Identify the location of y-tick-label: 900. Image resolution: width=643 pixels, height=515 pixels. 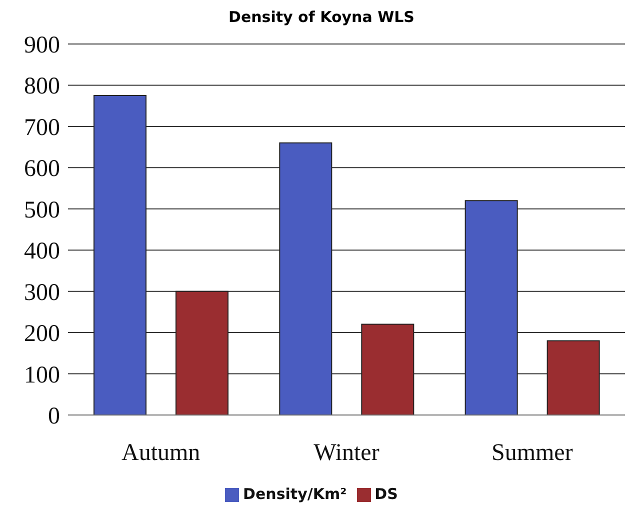
(42, 45).